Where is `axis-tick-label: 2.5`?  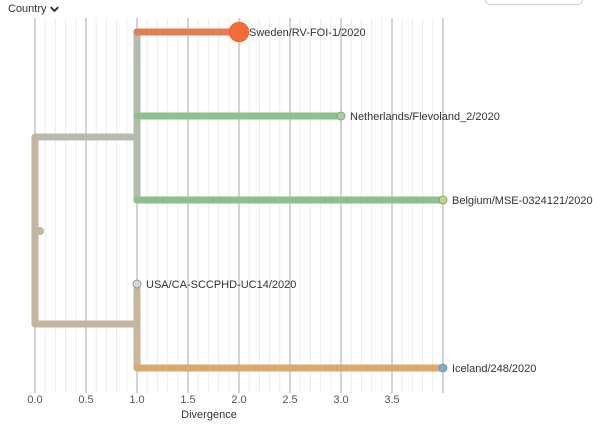 axis-tick-label: 2.5 is located at coordinates (289, 400).